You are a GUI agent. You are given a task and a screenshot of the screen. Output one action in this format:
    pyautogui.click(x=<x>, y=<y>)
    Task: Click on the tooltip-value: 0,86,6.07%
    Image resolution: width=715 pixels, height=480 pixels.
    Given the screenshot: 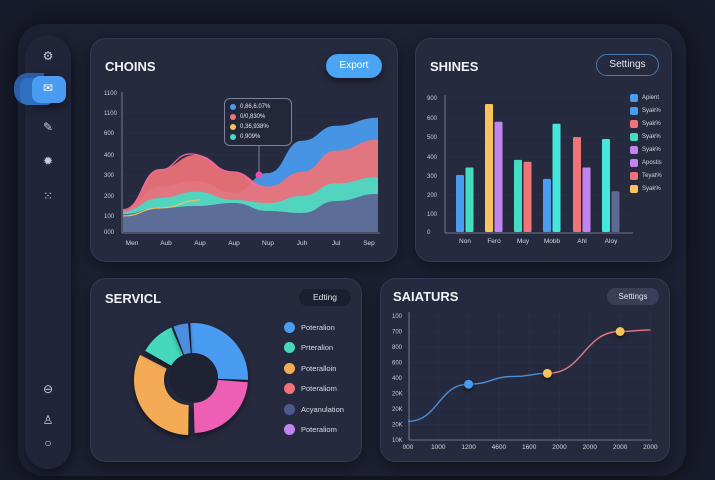 What is the action you would take?
    pyautogui.click(x=255, y=107)
    